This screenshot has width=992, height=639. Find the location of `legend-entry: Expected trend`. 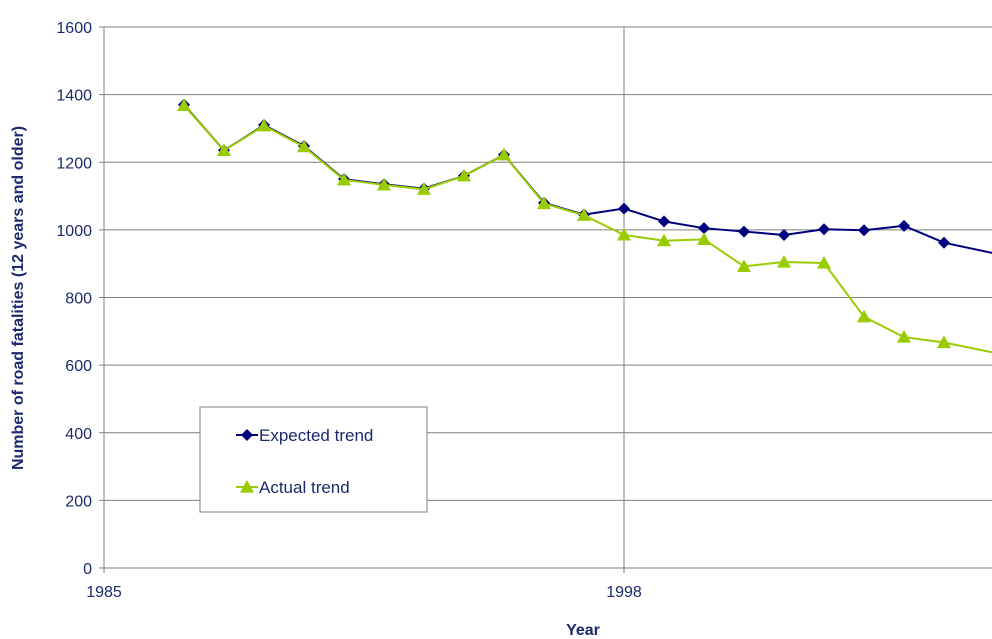

legend-entry: Expected trend is located at coordinates (304, 435).